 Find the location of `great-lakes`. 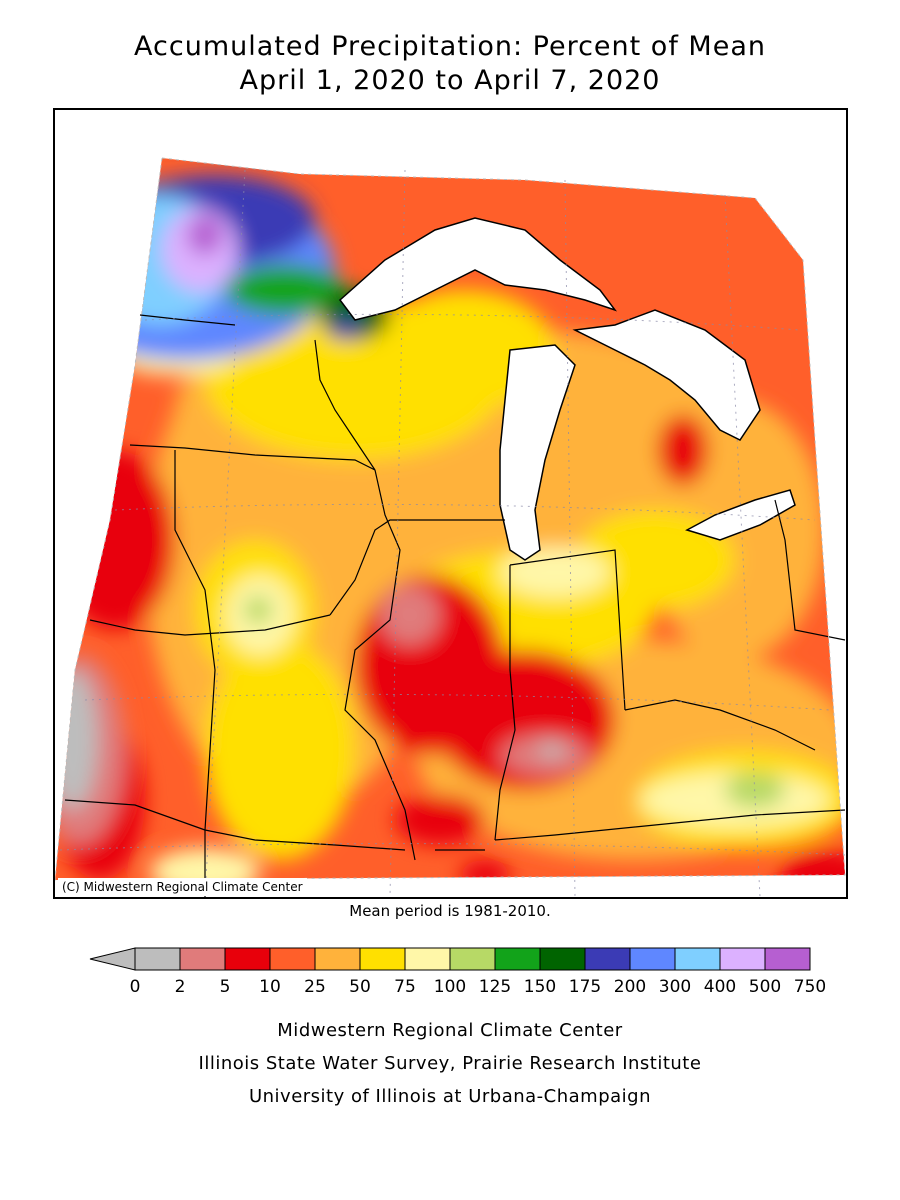

great-lakes is located at coordinates (567, 389).